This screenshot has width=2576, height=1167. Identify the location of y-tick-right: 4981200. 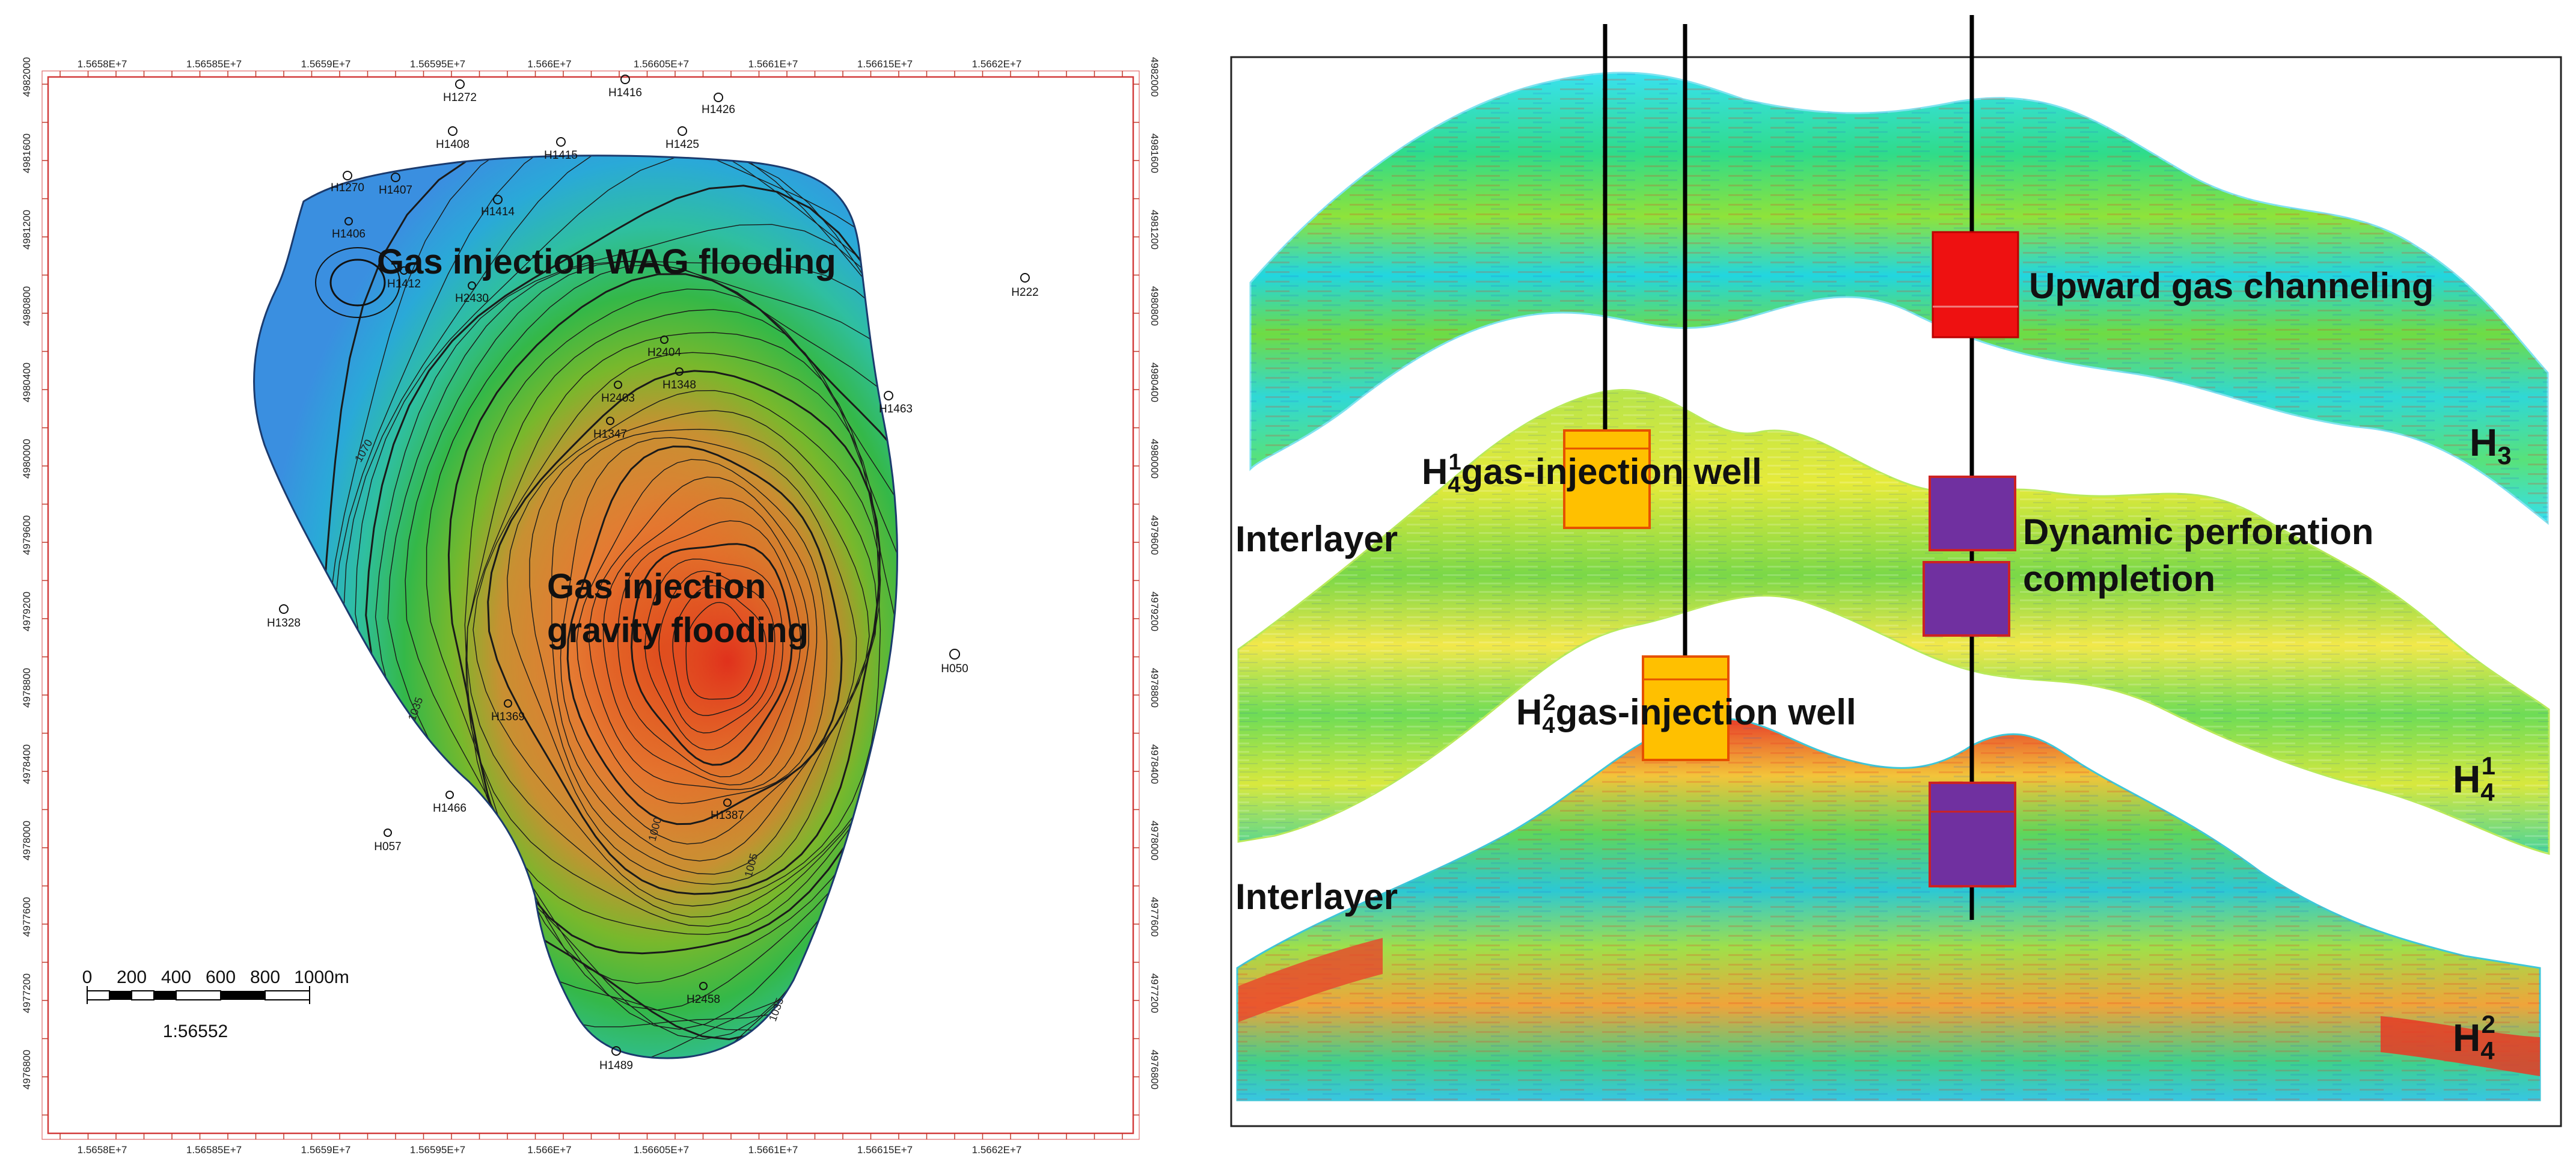
(1154, 230).